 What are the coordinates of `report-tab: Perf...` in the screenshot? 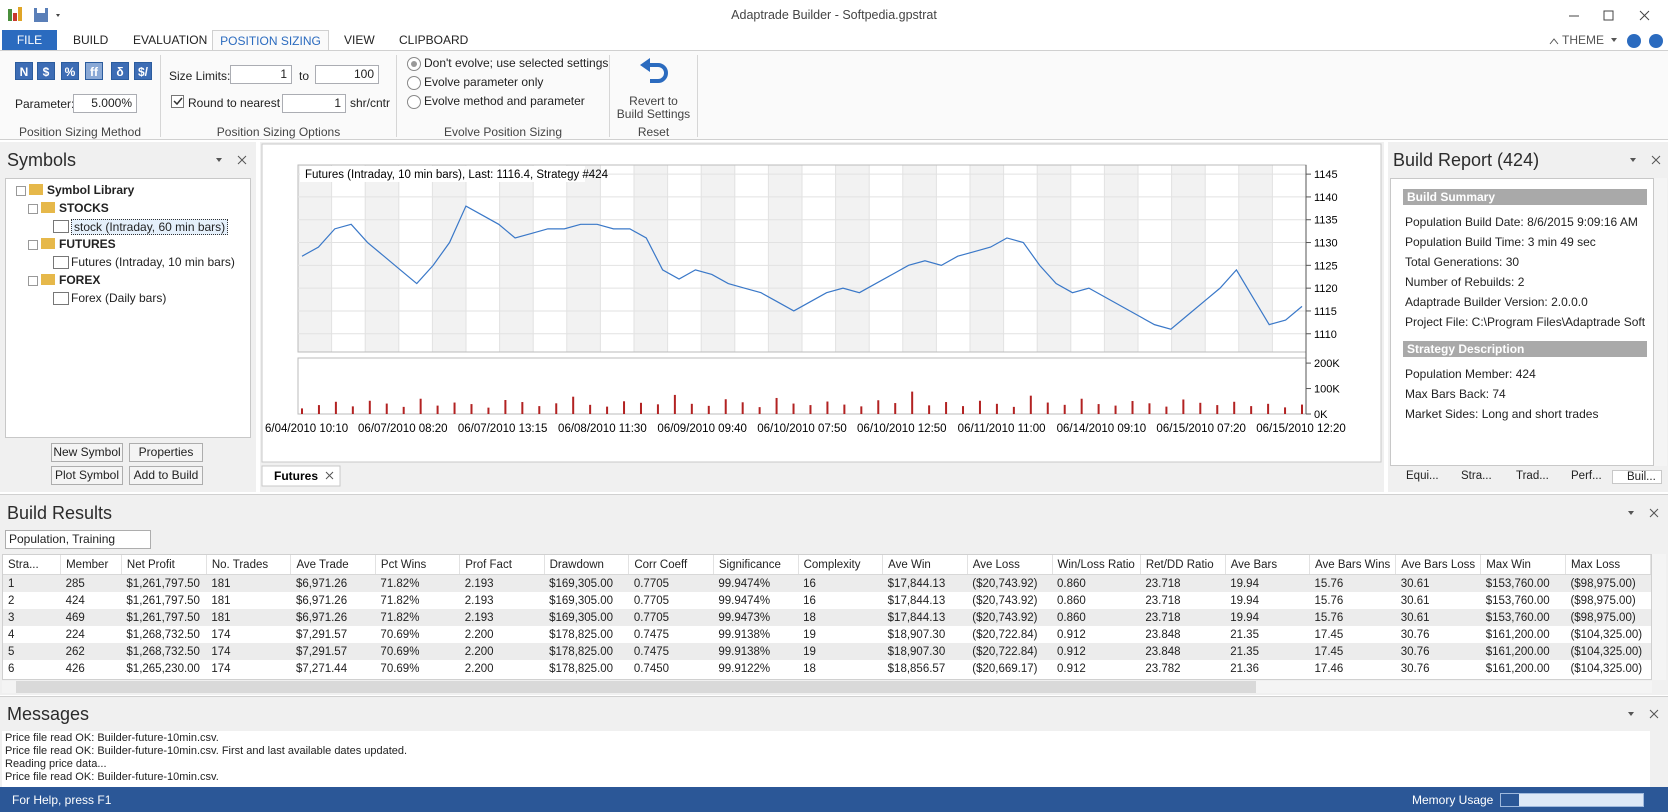 It's located at (1586, 476).